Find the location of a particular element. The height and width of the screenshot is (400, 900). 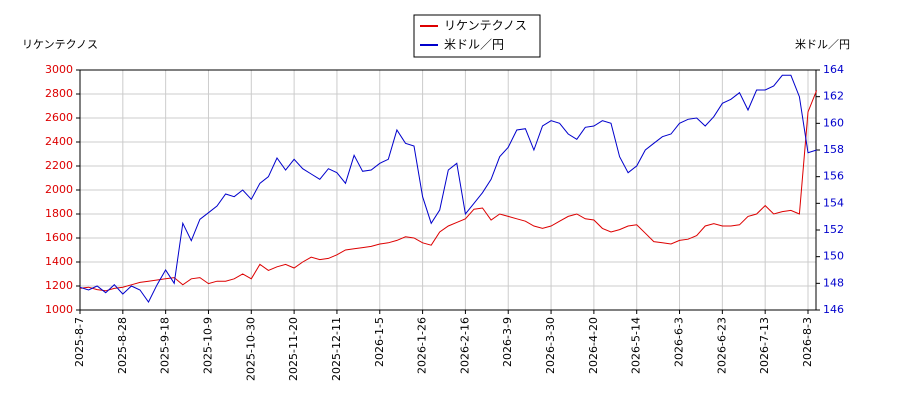

x-tick-label: 2026-2-16 is located at coordinates (464, 345).